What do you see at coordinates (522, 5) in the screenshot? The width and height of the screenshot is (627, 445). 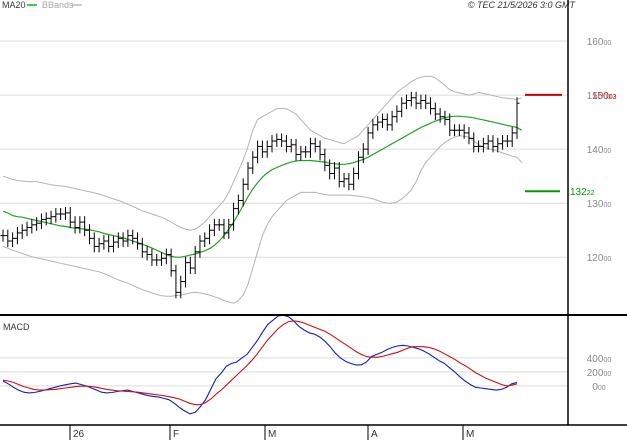 I see `data-stamp: © TEC 21/5/2026 3:0 GMT` at bounding box center [522, 5].